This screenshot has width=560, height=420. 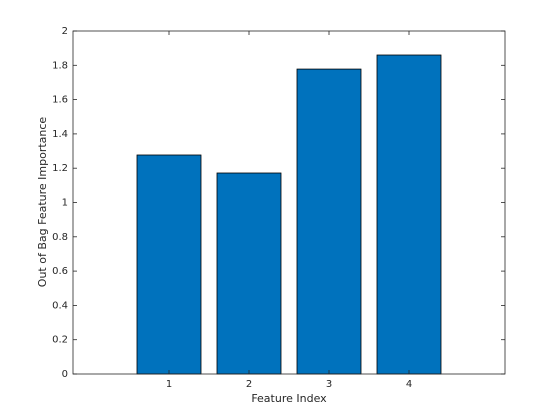 What do you see at coordinates (289, 398) in the screenshot?
I see `x-axis-label: Feature Index` at bounding box center [289, 398].